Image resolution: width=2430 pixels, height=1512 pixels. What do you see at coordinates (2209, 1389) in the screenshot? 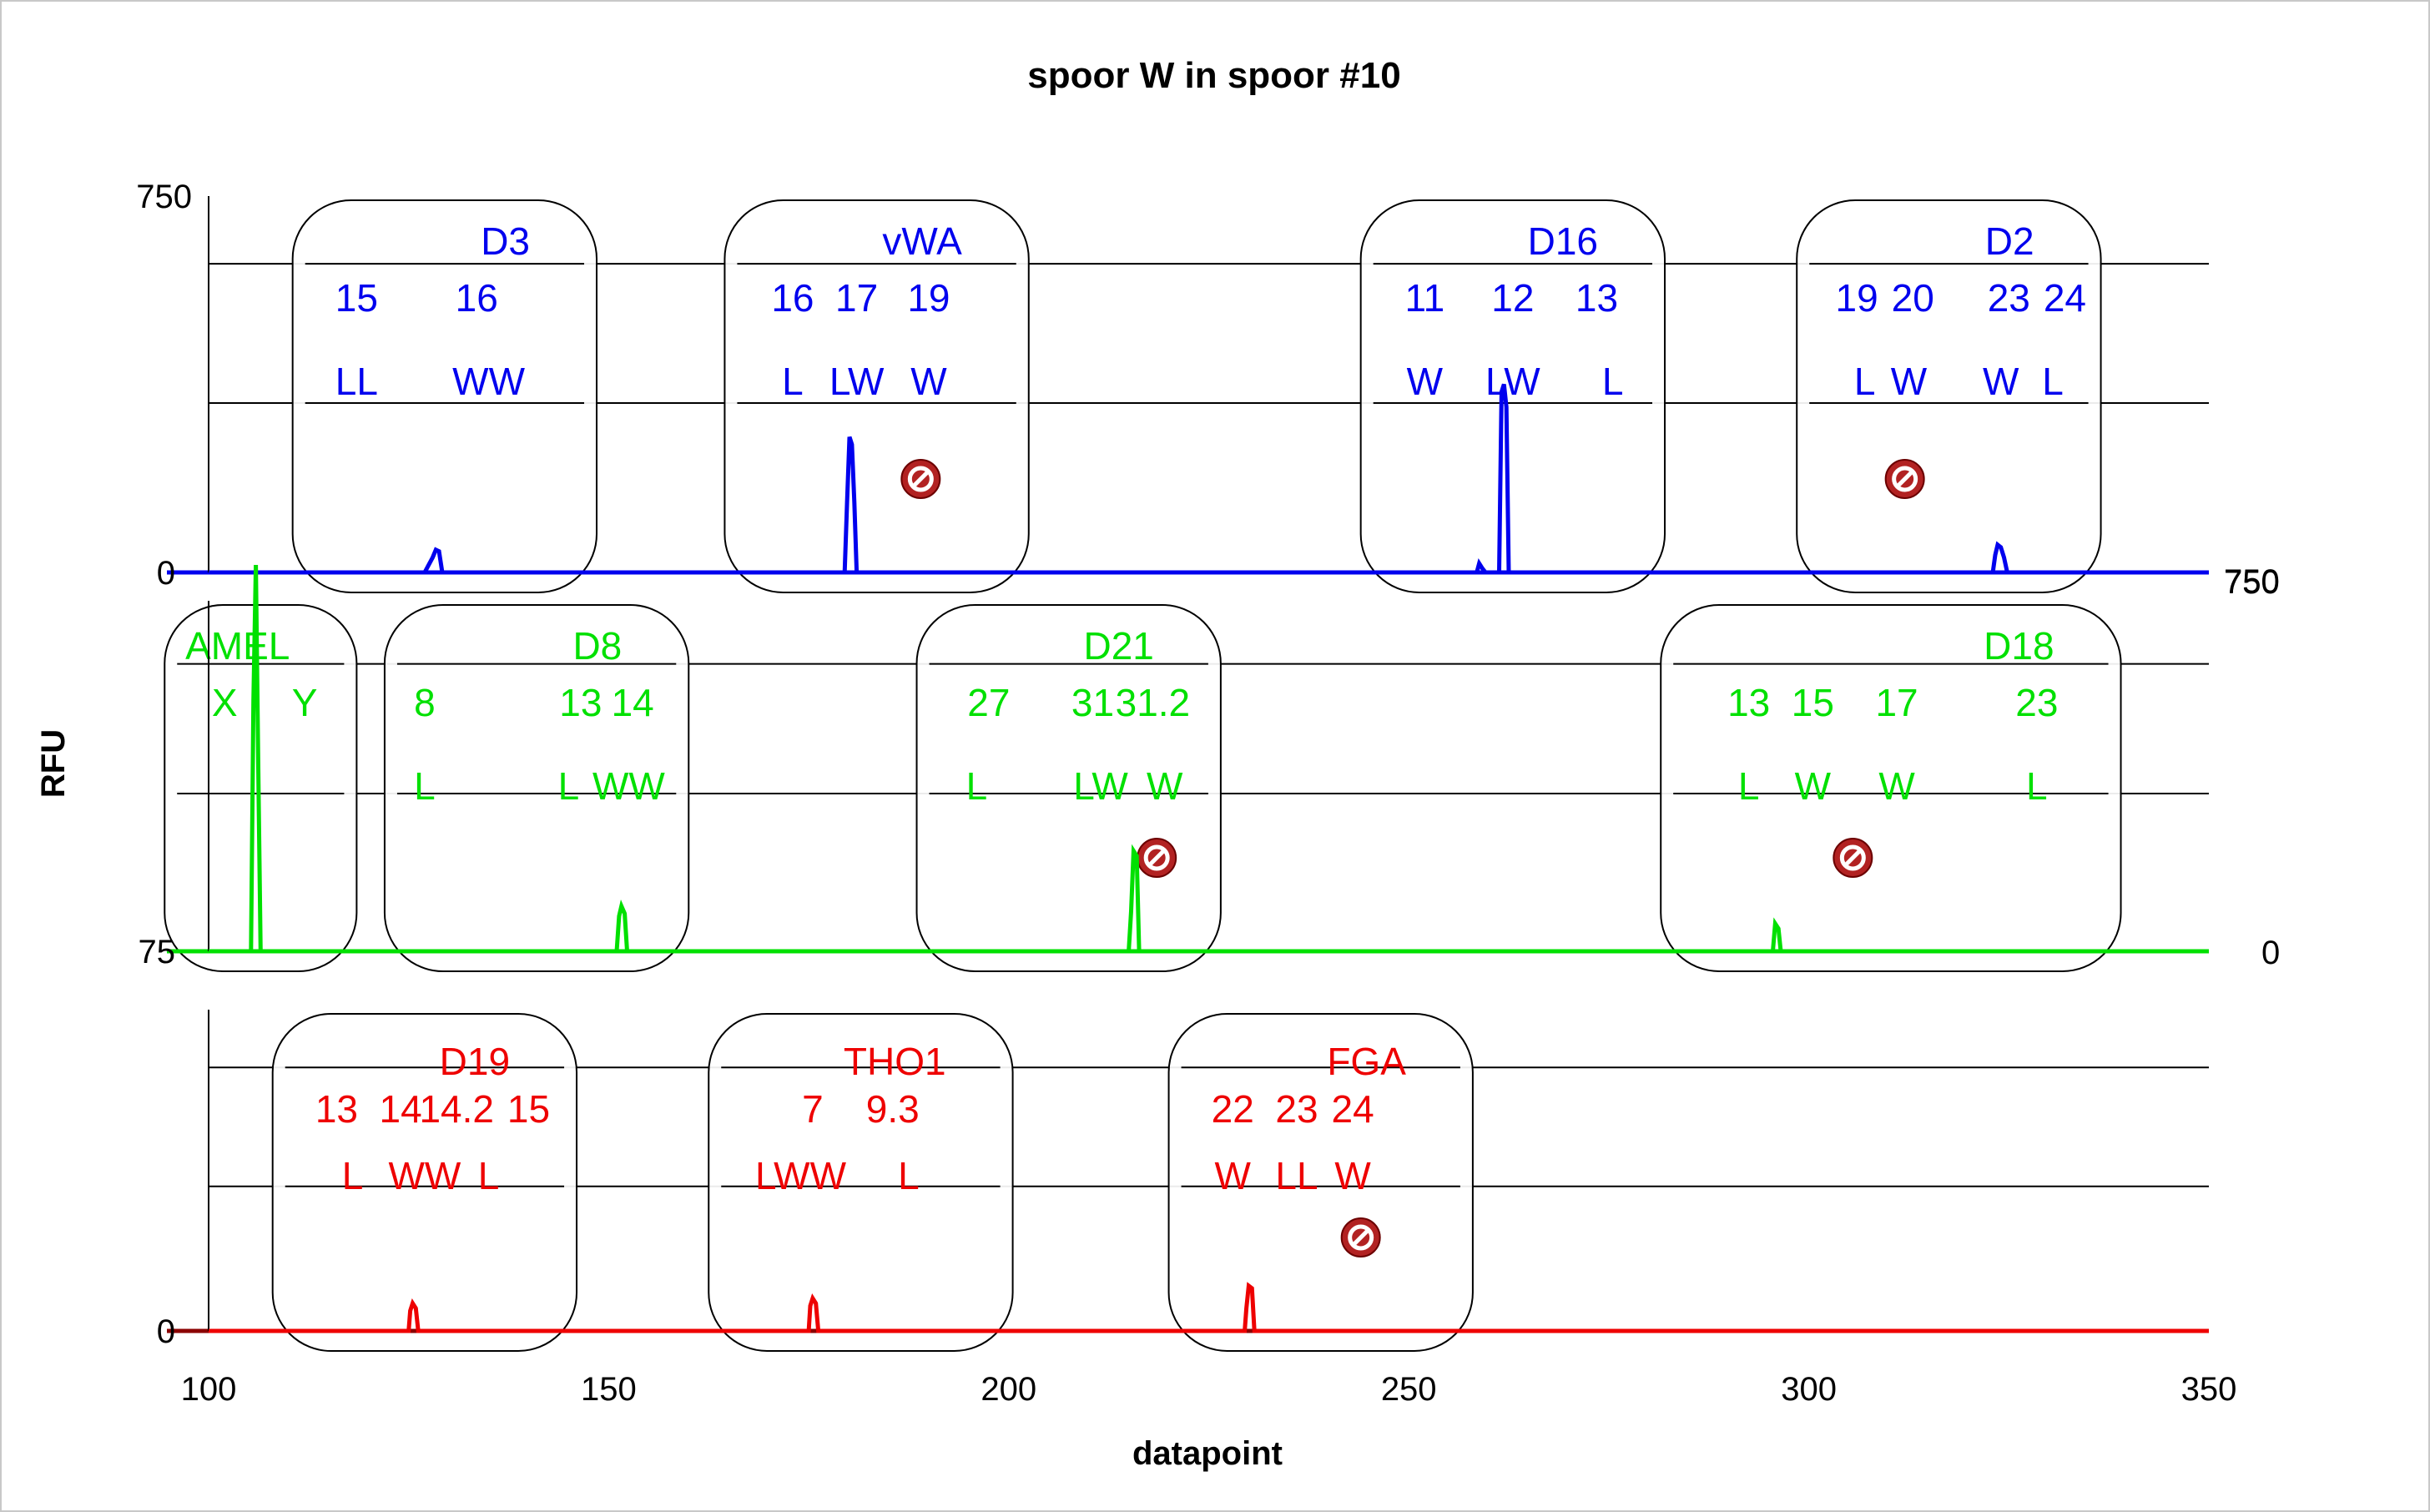
I see `x-tick-label: 350` at bounding box center [2209, 1389].